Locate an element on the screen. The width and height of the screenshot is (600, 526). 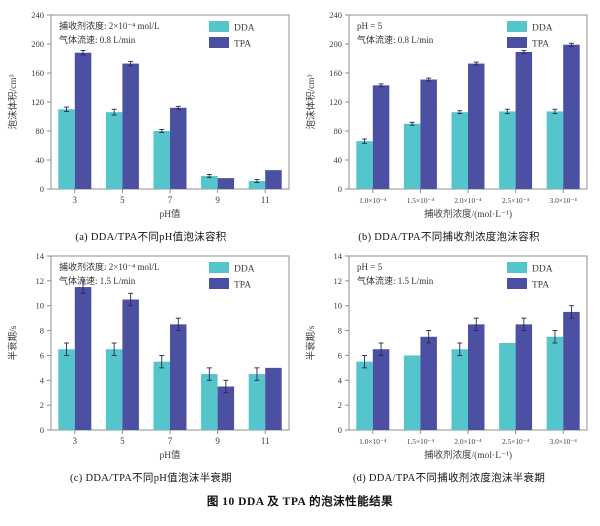
y-axis-tick-label: 6 is located at coordinates (42, 355).